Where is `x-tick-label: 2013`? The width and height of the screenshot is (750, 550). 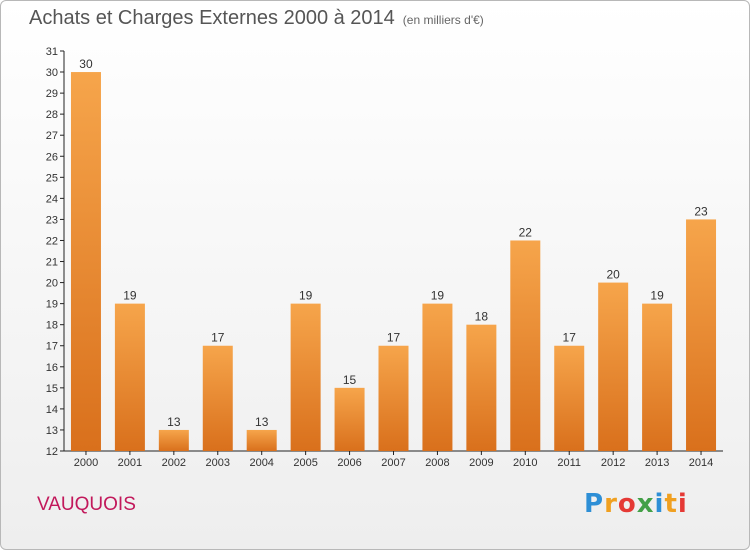 x-tick-label: 2013 is located at coordinates (657, 463).